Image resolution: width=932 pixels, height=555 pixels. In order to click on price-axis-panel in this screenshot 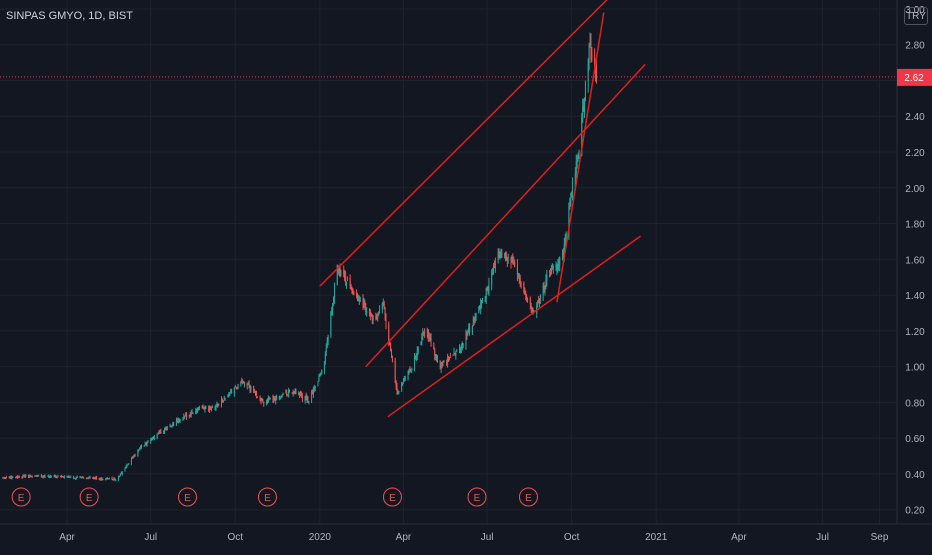, I will do `click(914, 262)`.